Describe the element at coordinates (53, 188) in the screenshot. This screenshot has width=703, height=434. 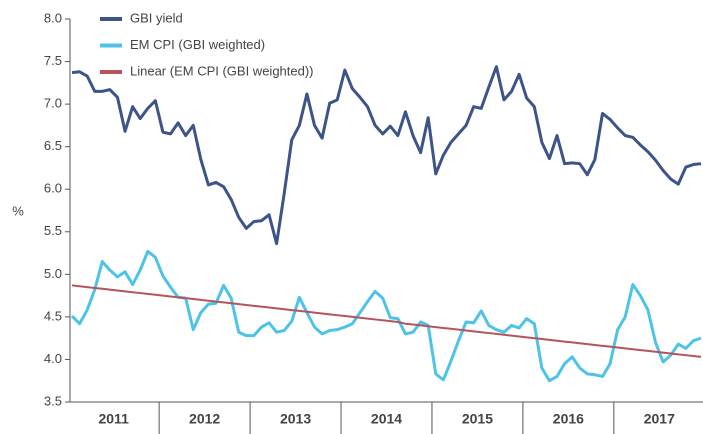
I see `y-tick-label: 6.0` at that location.